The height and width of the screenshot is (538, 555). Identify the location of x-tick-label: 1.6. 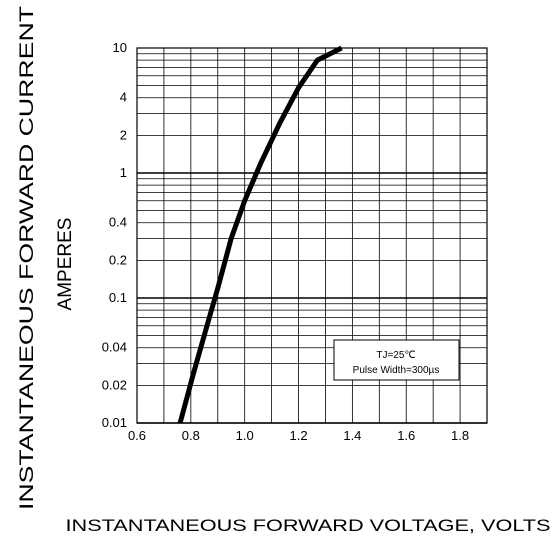
(406, 435).